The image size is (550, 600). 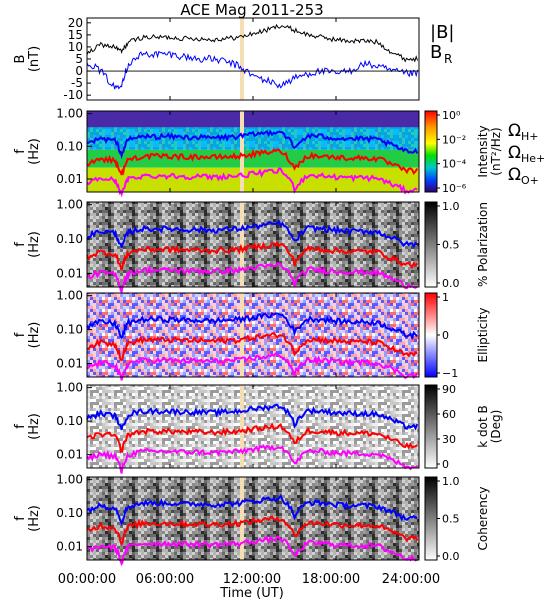 What do you see at coordinates (451, 115) in the screenshot?
I see `colorbar-tick-label: 10⁰` at bounding box center [451, 115].